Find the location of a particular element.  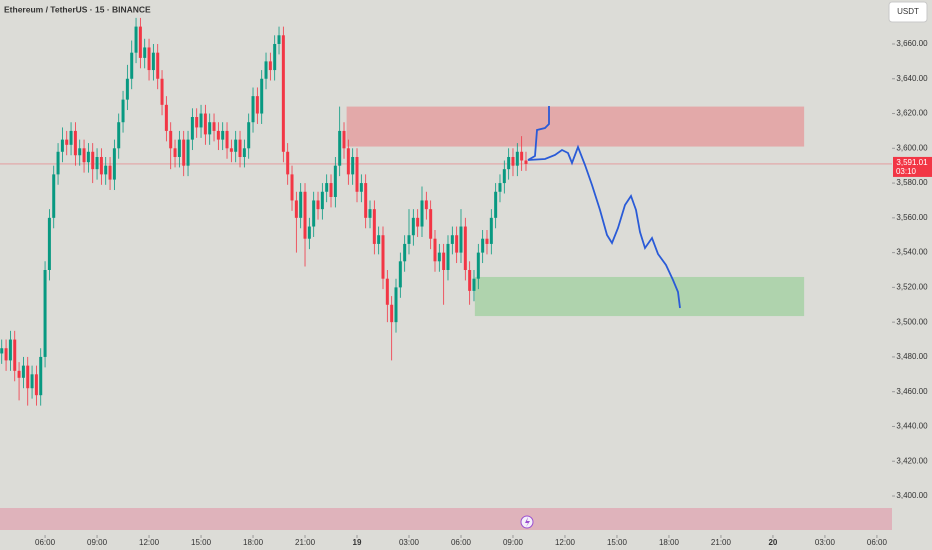

y-tick-label: 3,400.00 is located at coordinates (912, 495).